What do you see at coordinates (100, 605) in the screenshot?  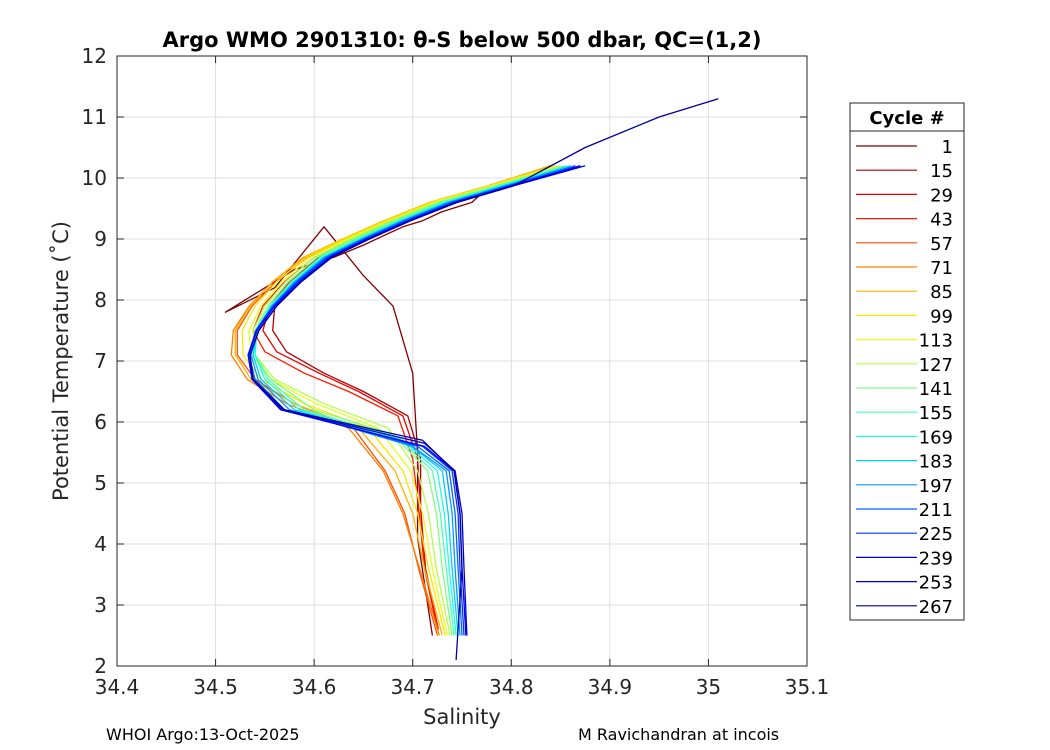 I see `y-tick-label: 3` at bounding box center [100, 605].